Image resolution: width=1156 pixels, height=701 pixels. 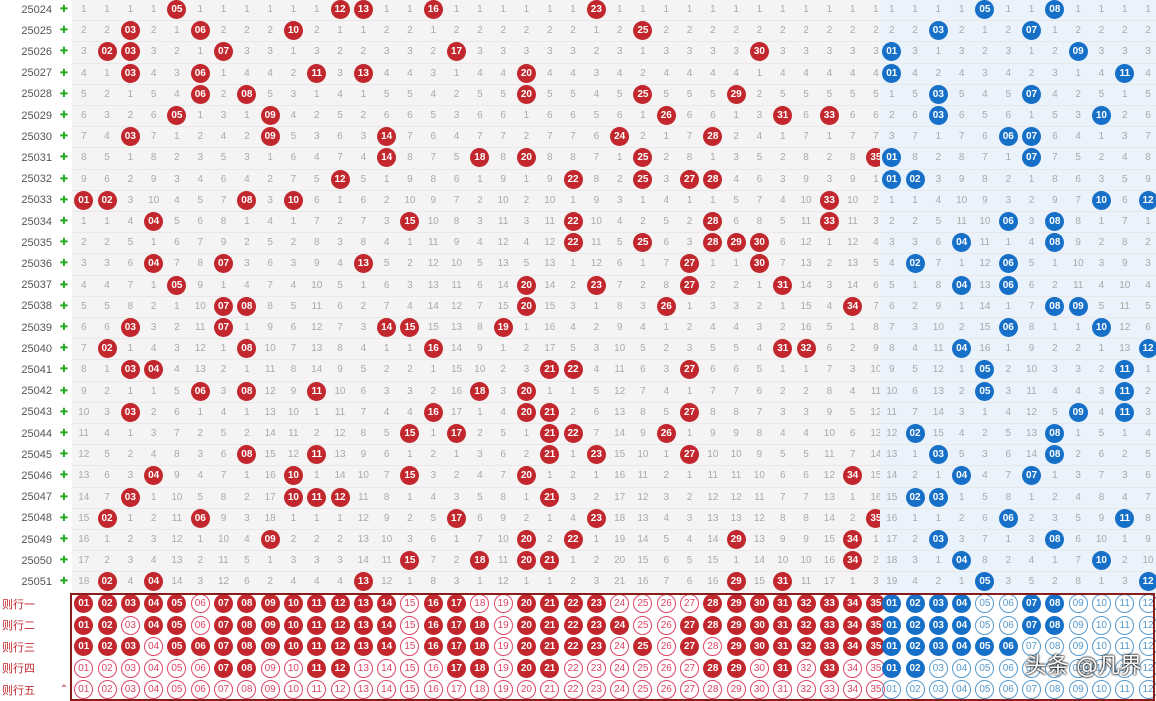 I want to click on red-select-ball: 31, so click(x=783, y=668).